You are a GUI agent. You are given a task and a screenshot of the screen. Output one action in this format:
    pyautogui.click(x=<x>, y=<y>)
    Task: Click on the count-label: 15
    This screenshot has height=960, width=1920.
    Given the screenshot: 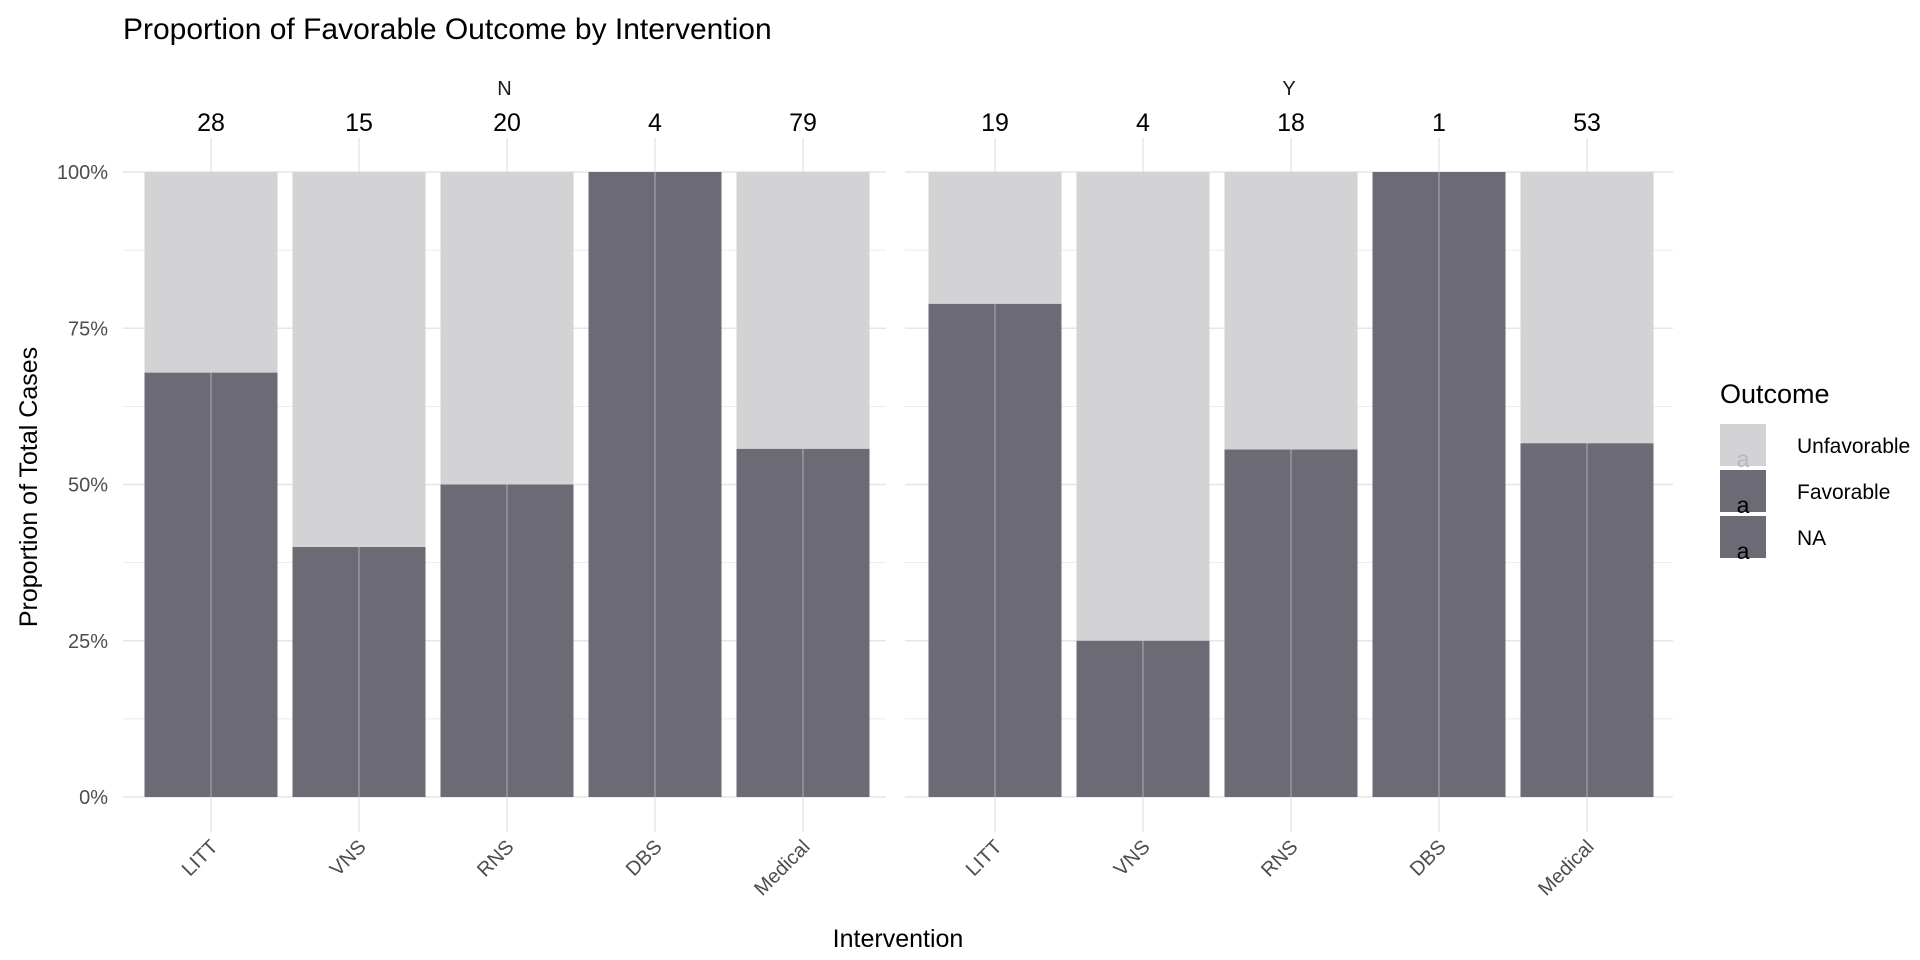 What is the action you would take?
    pyautogui.click(x=359, y=123)
    